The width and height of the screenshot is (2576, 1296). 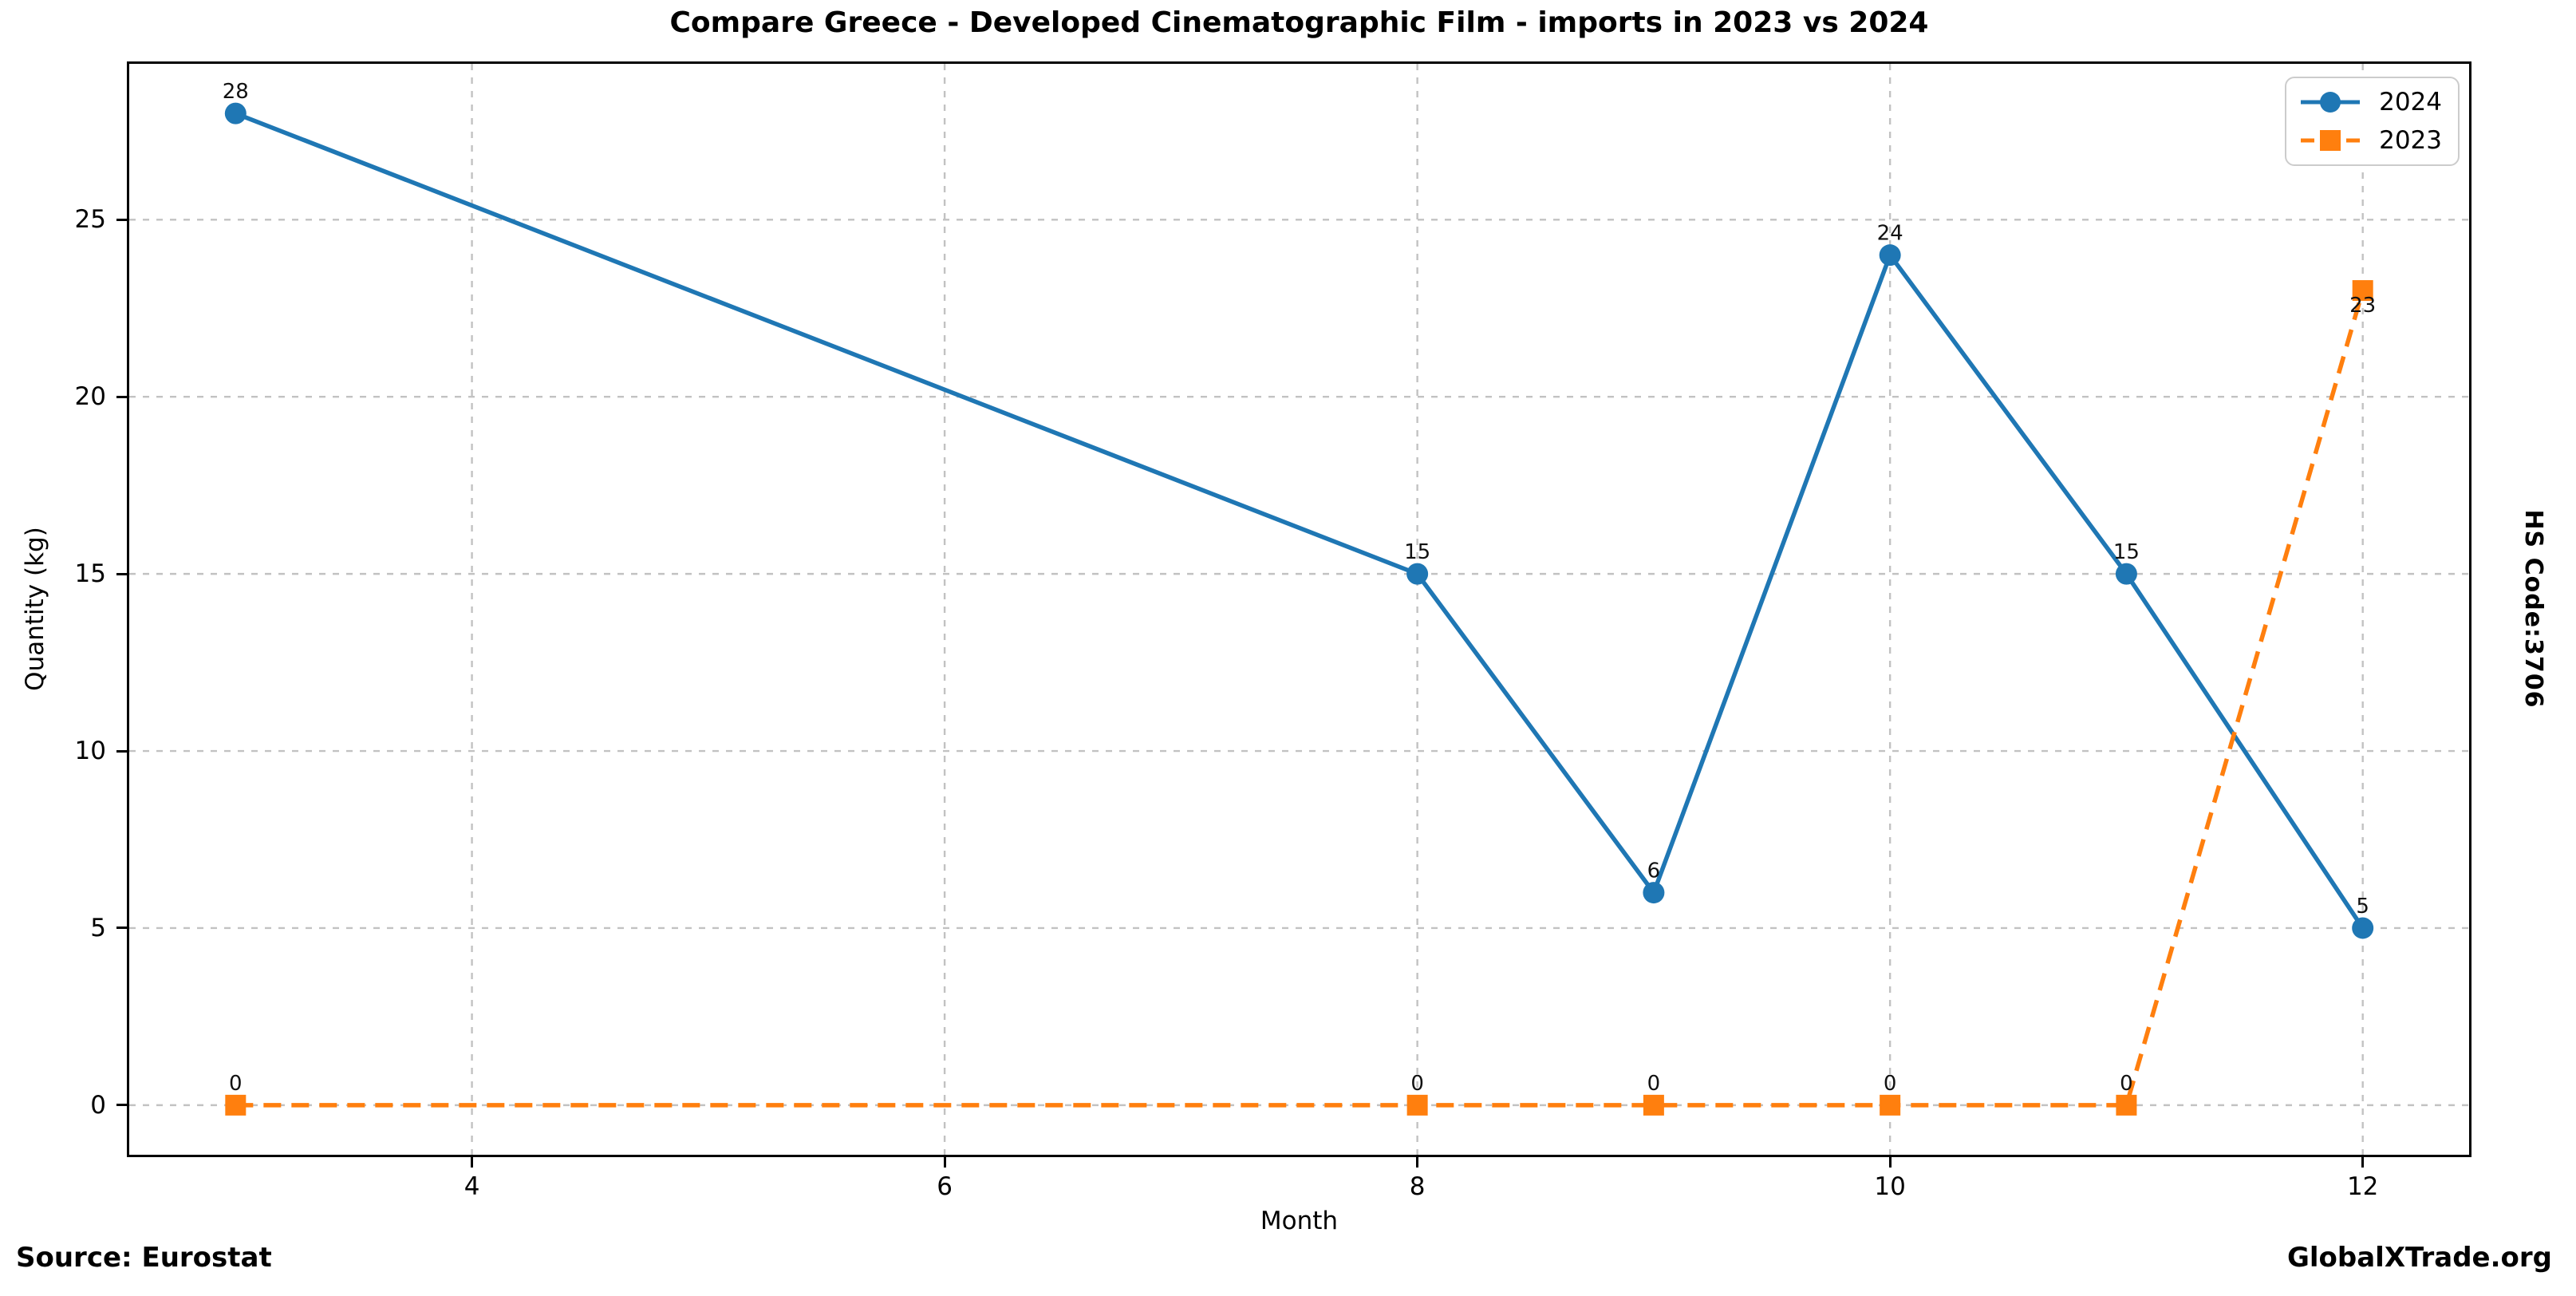 I want to click on y-tick-label: 10, so click(x=90, y=751).